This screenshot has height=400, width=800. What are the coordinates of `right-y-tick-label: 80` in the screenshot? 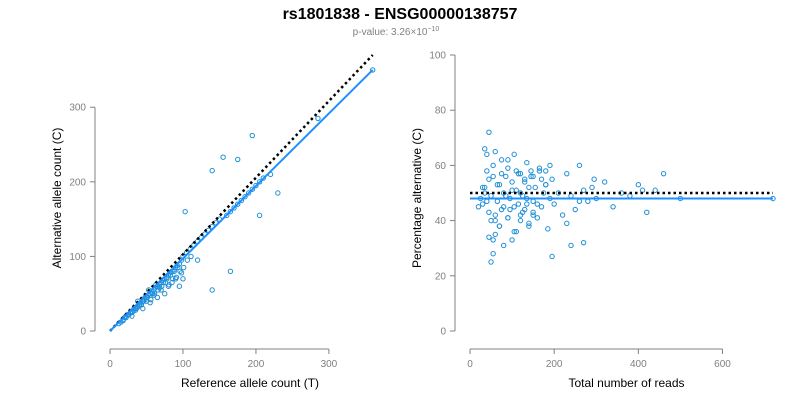 It's located at (441, 111).